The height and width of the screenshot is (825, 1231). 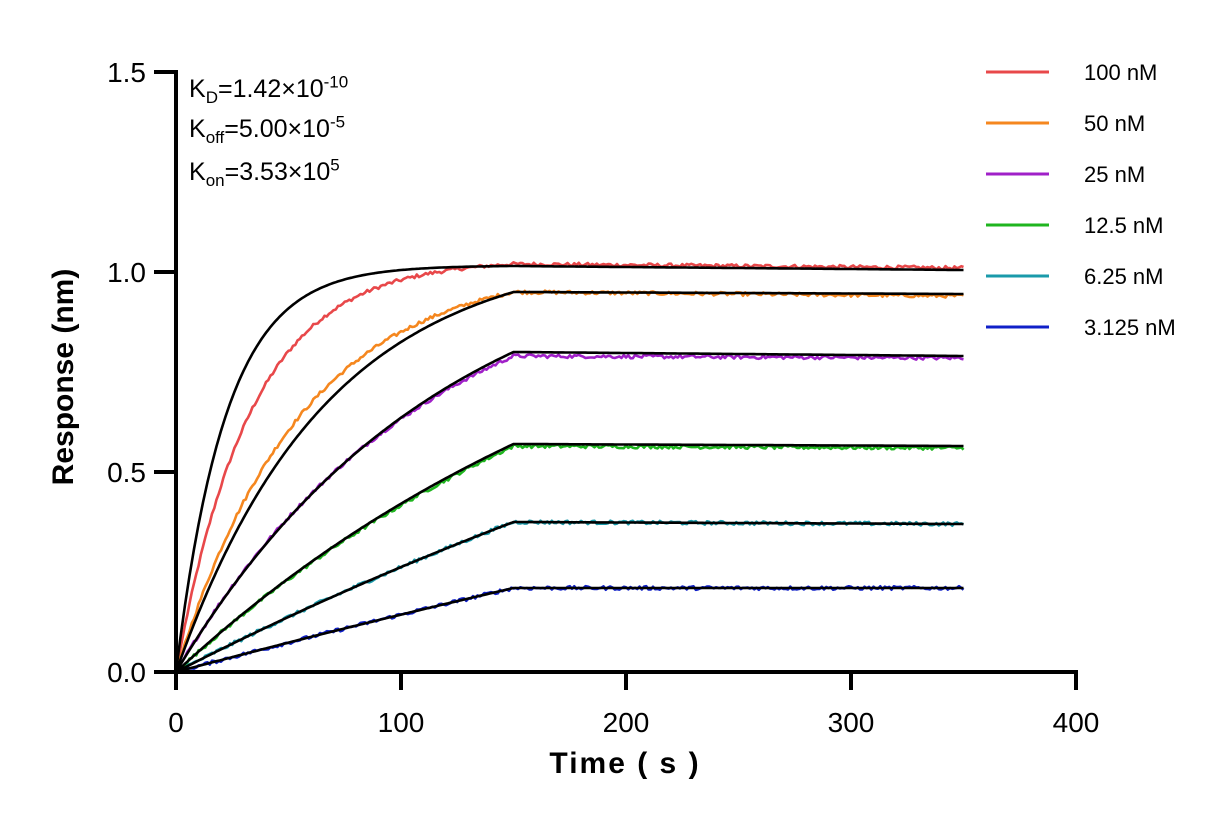 I want to click on kinetic-constant-off: Koff=5.00×10-5, so click(x=267, y=130).